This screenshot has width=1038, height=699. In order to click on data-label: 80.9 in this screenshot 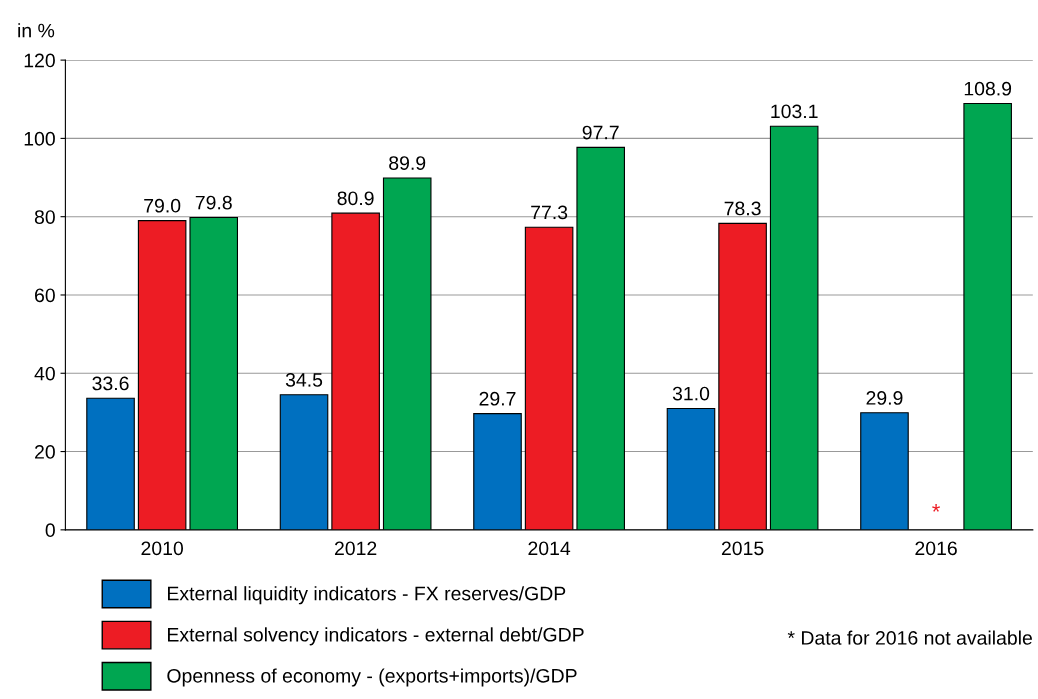, I will do `click(355, 198)`.